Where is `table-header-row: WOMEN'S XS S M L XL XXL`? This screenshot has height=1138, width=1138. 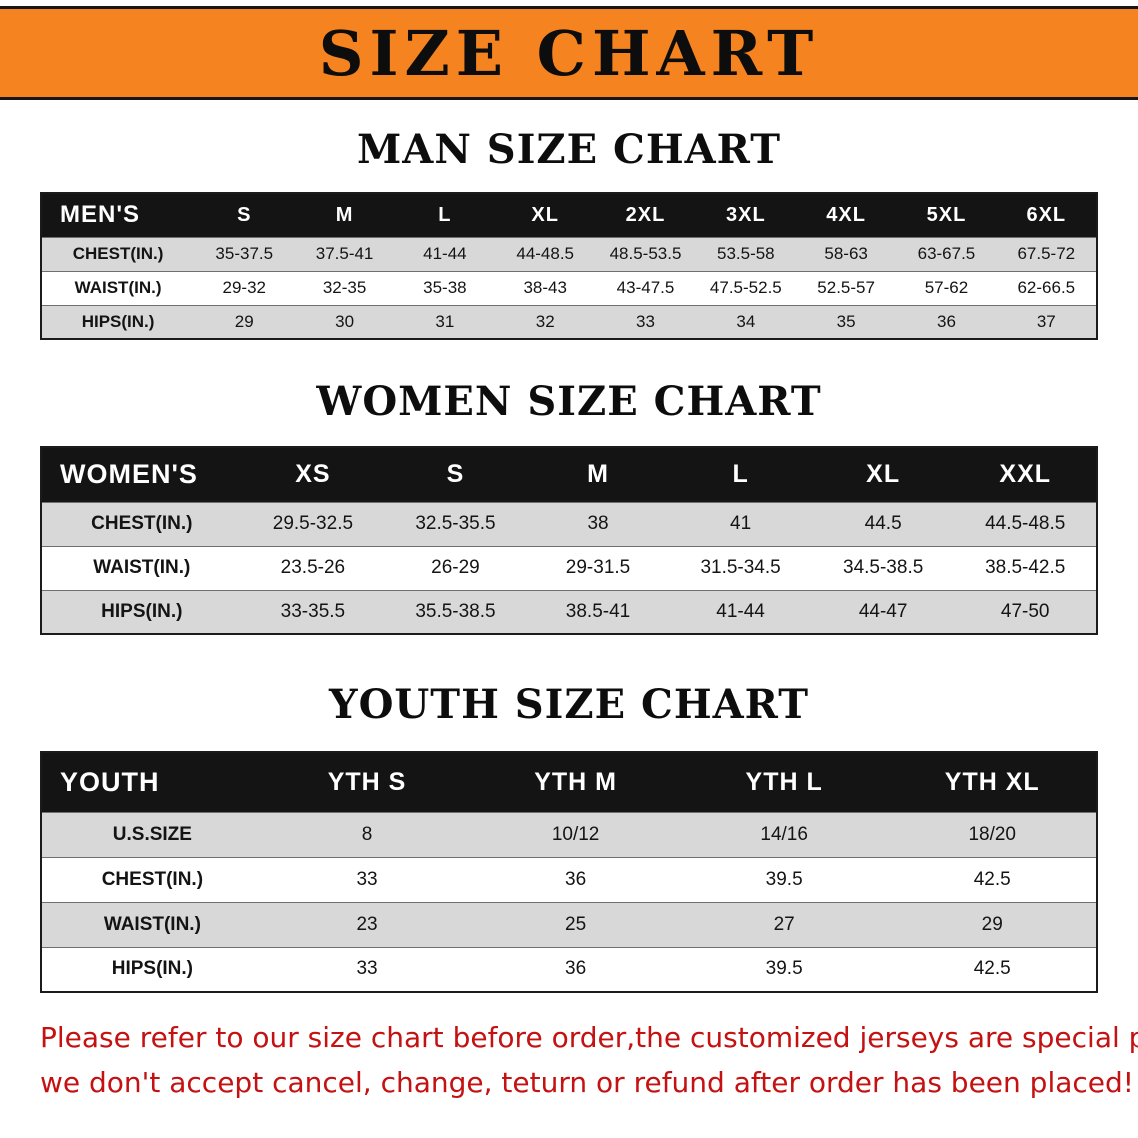
table-header-row: WOMEN'S XS S M L XL XXL is located at coordinates (569, 474).